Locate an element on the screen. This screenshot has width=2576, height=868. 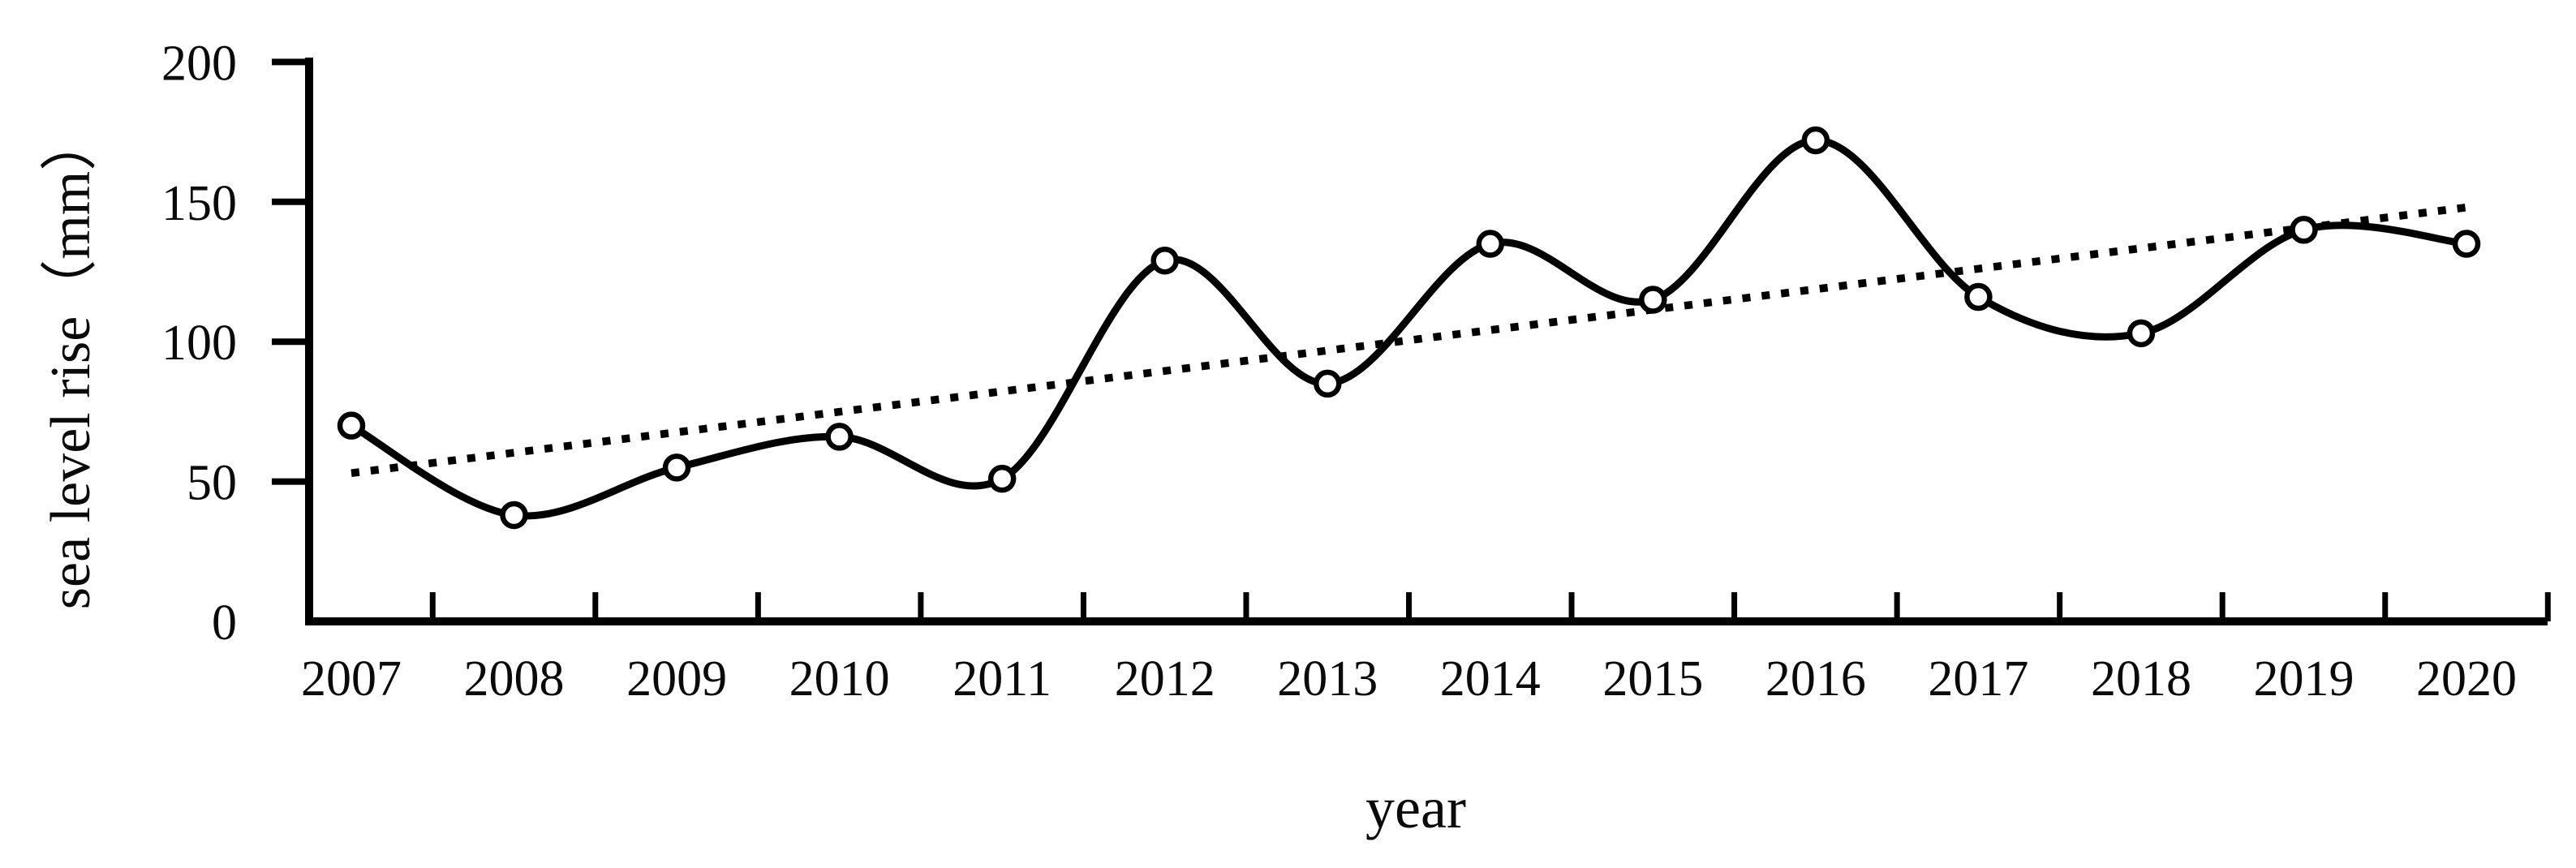
data-point-2015 is located at coordinates (1653, 300).